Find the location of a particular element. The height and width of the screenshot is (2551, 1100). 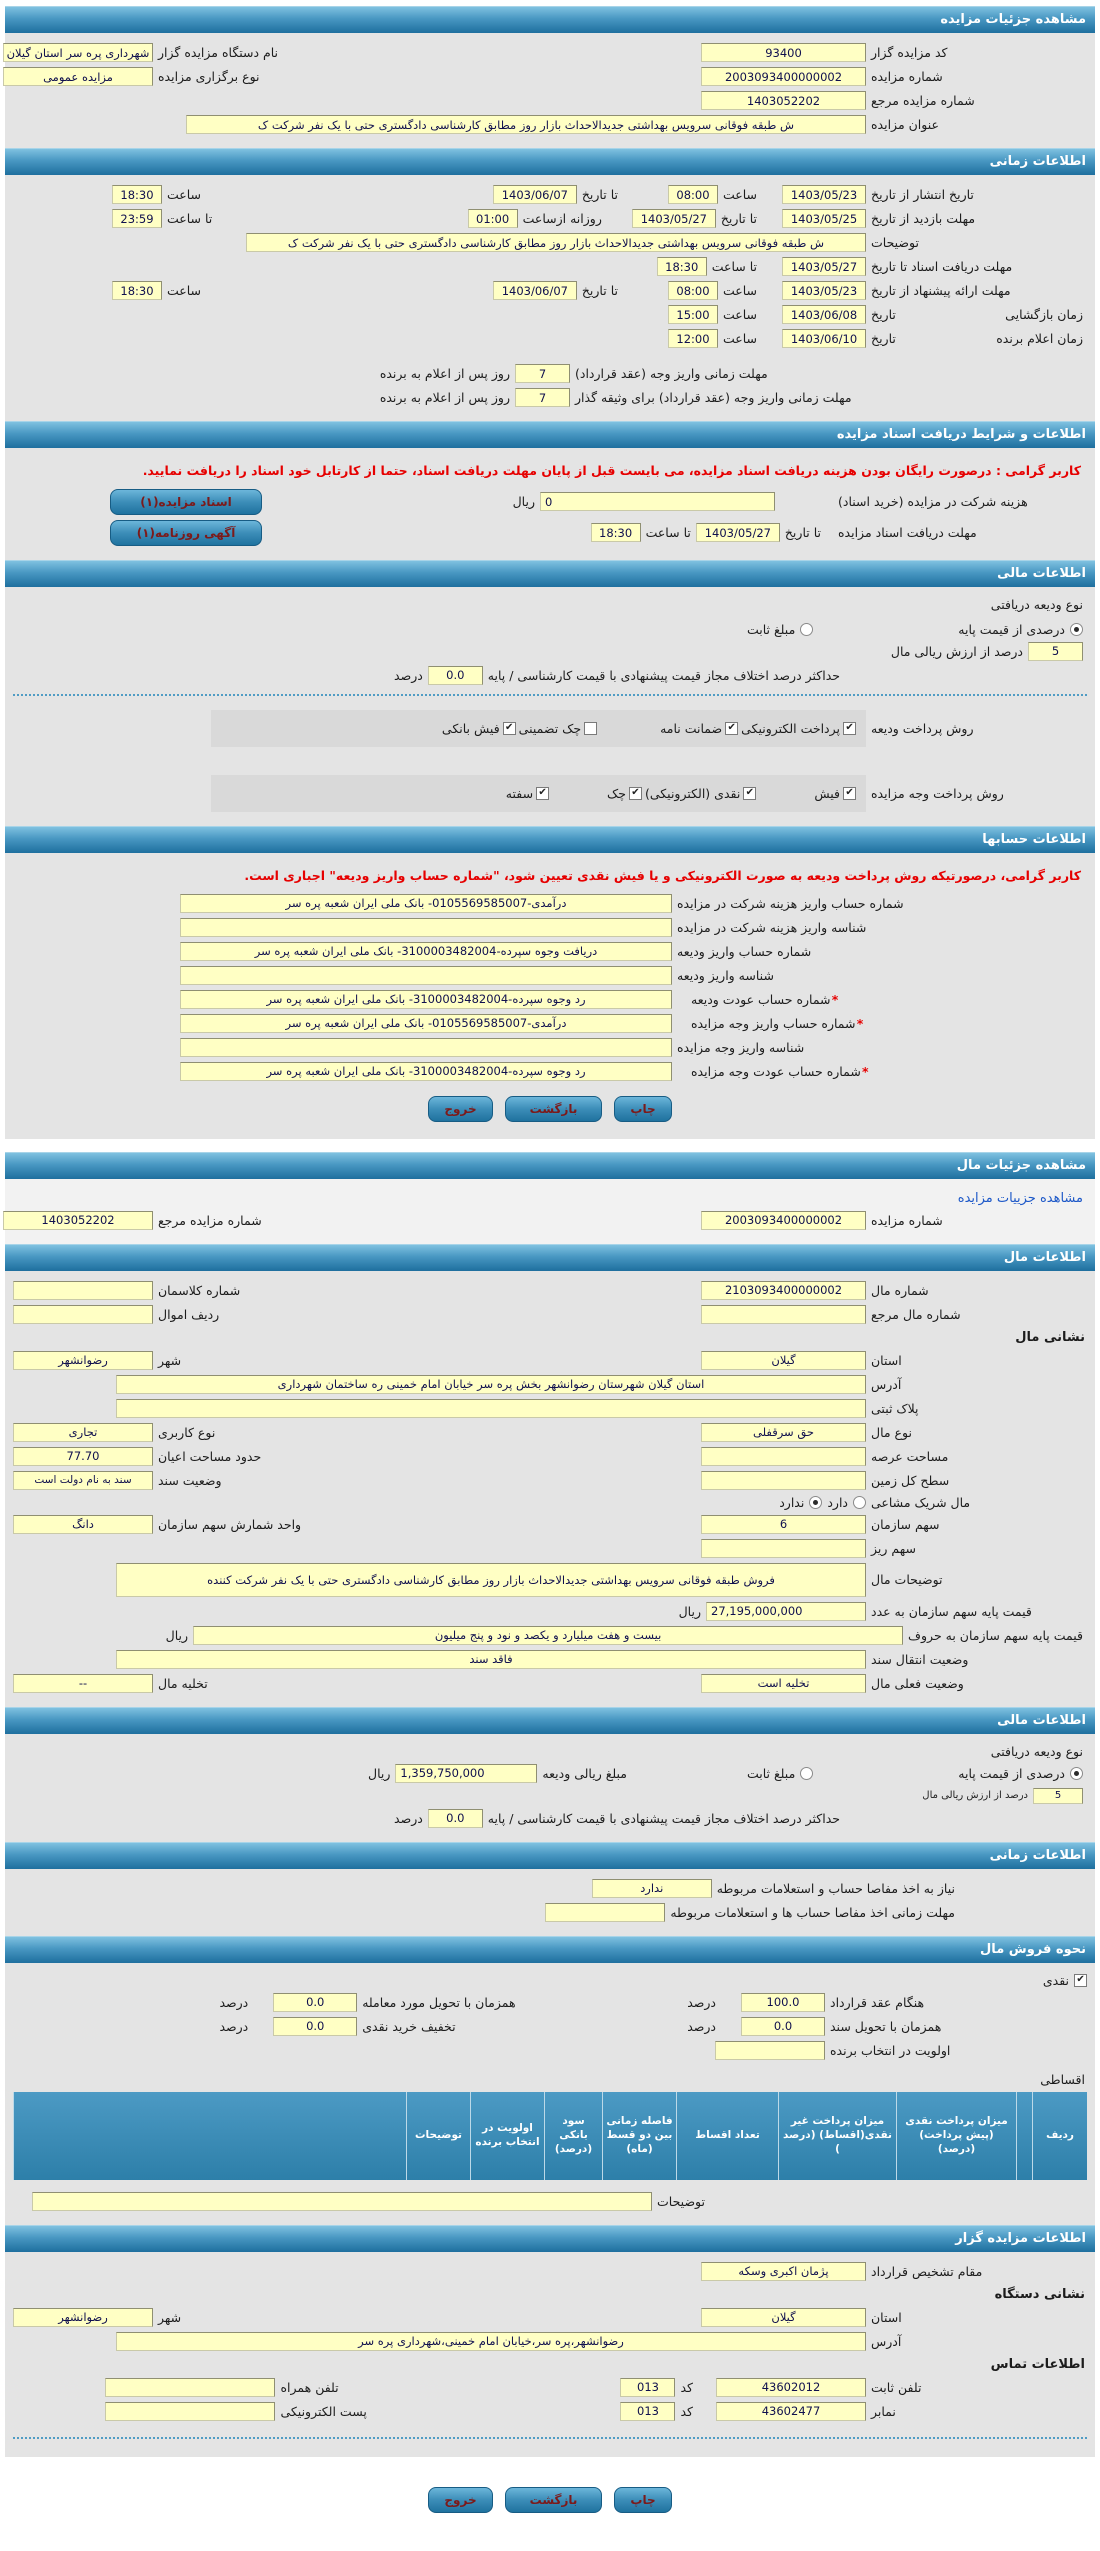

checkbox-cash-electronic: ✔ is located at coordinates (750, 793).